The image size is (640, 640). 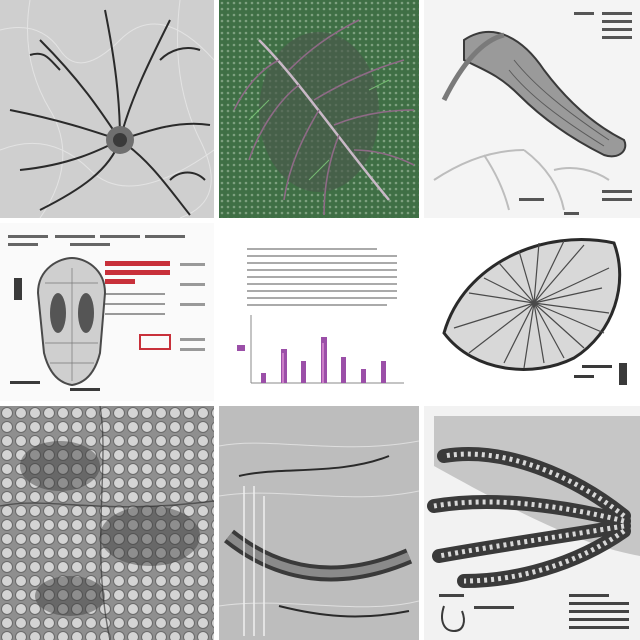 I want to click on tile-text-and-bar-chart, so click(x=319, y=312).